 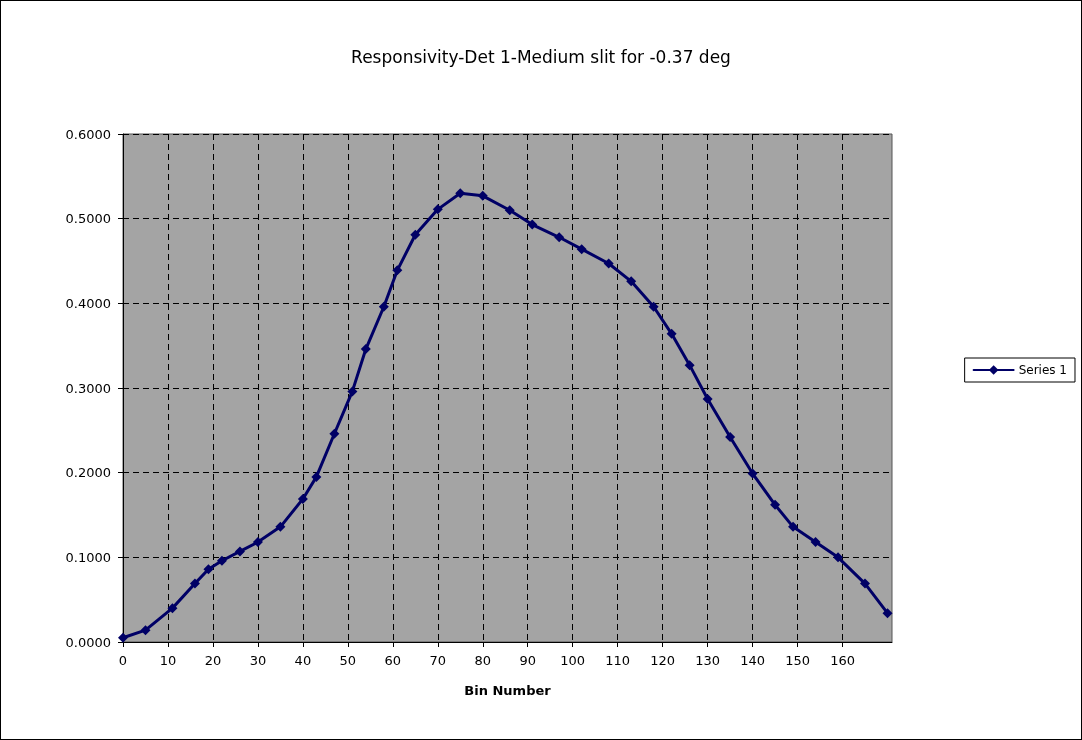 What do you see at coordinates (663, 660) in the screenshot?
I see `x-tick-label: 120` at bounding box center [663, 660].